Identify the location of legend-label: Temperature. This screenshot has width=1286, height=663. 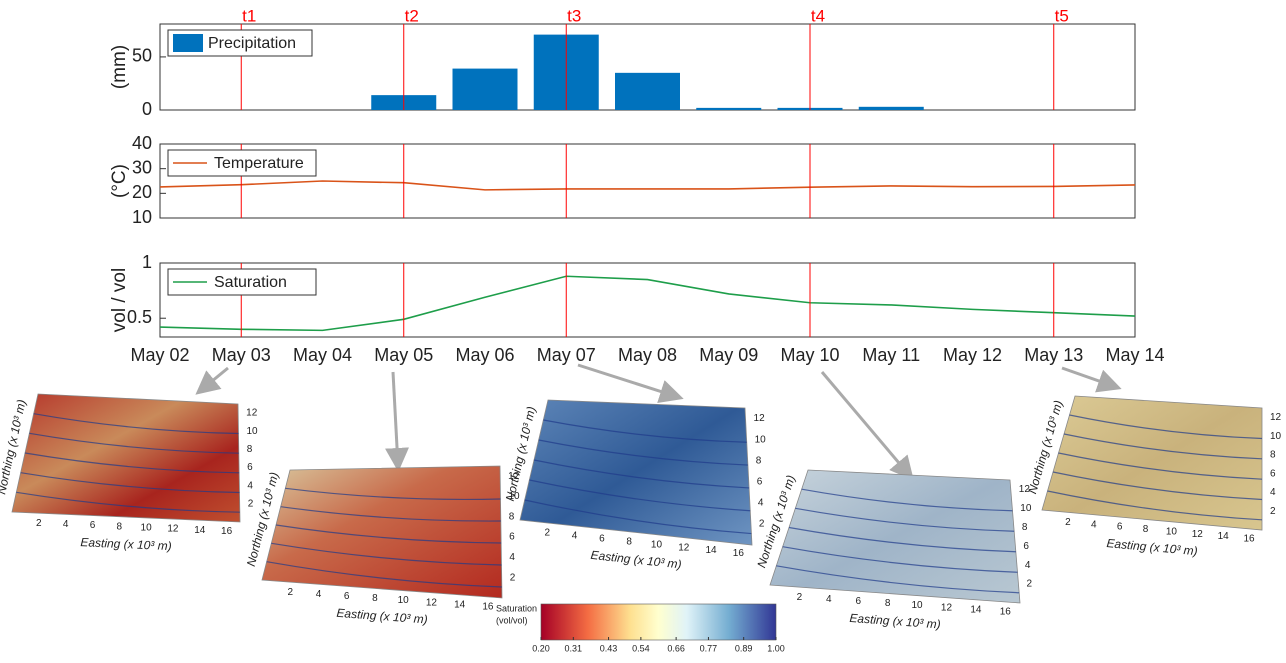
(259, 163).